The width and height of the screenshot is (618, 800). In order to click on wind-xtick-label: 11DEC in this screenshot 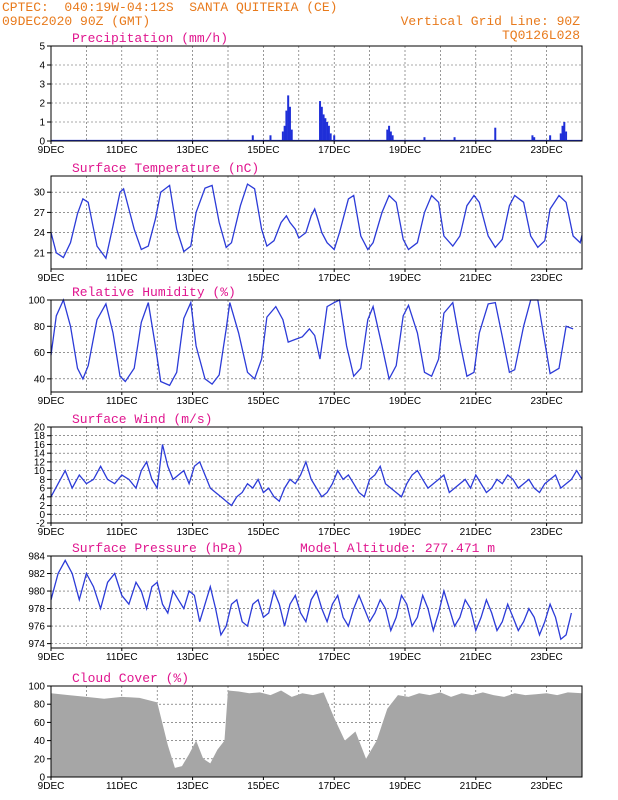, I will do `click(122, 532)`.